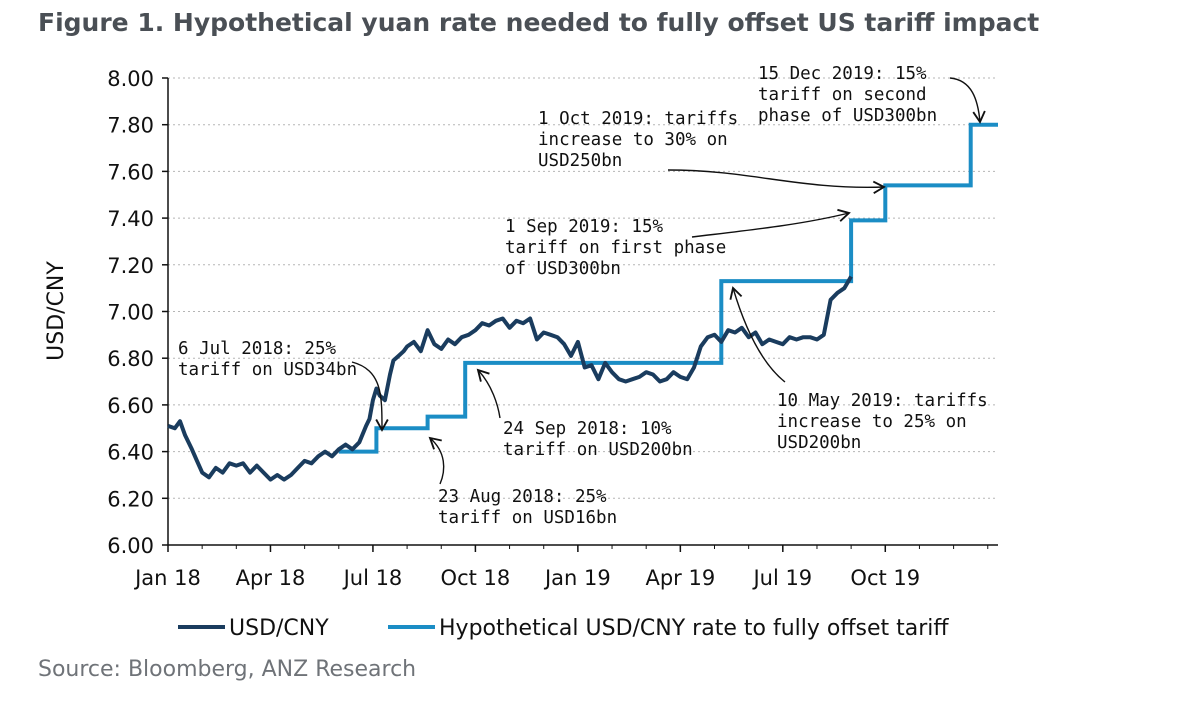  I want to click on annotation-line: tariff on second, so click(842, 95).